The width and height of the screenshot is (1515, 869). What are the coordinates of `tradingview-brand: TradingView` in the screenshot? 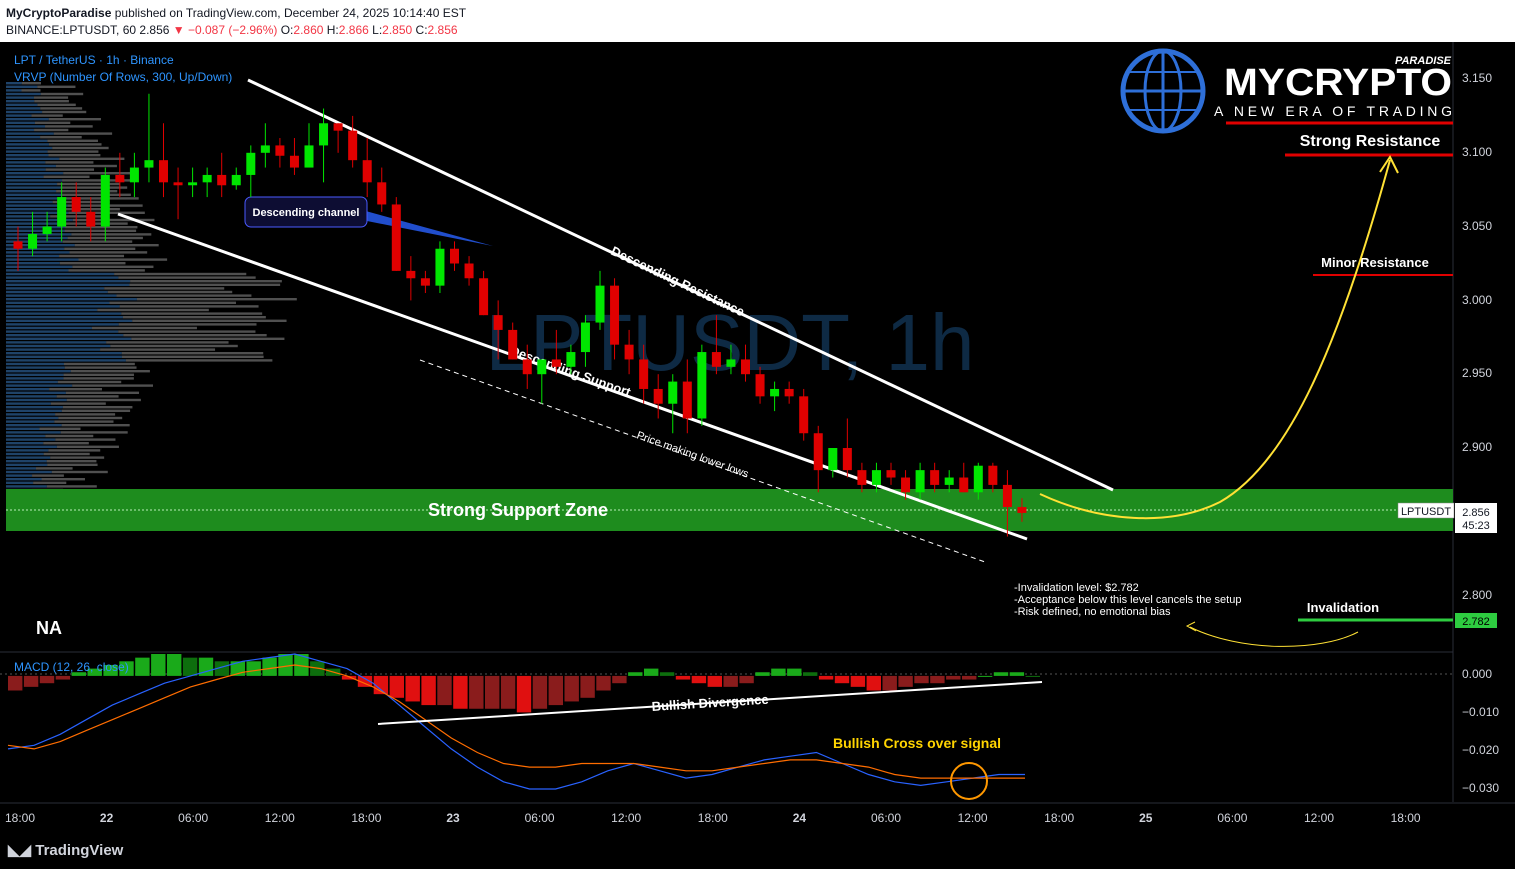 It's located at (79, 850).